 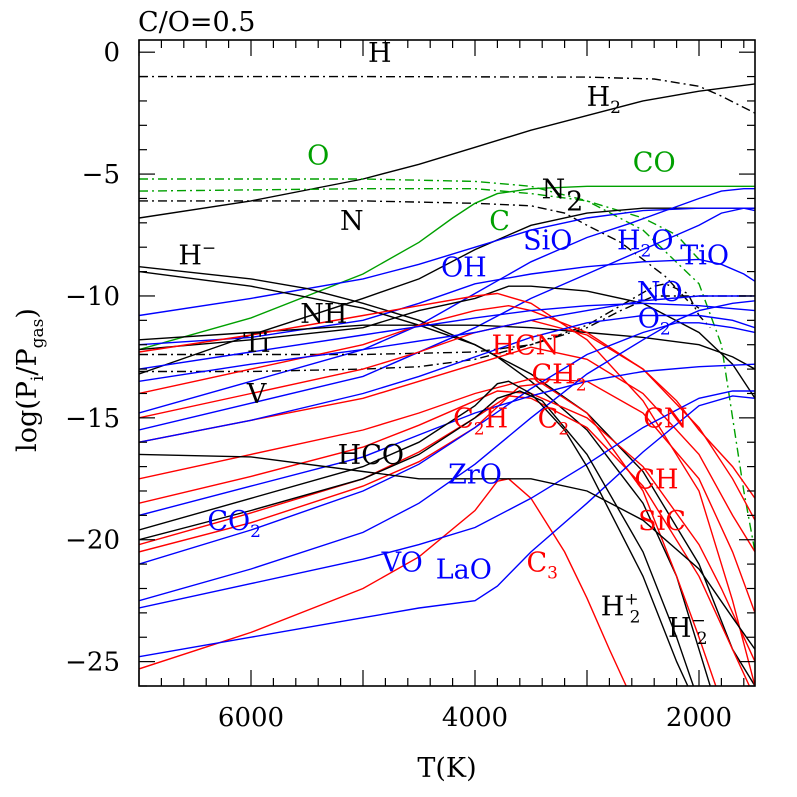 What do you see at coordinates (92, 663) in the screenshot?
I see `y-tick-label: −25` at bounding box center [92, 663].